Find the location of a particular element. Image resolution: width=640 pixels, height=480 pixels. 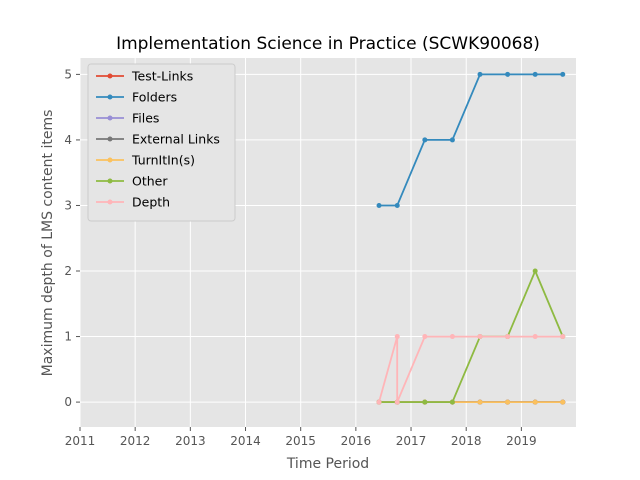

legend-label: Files is located at coordinates (145, 118).